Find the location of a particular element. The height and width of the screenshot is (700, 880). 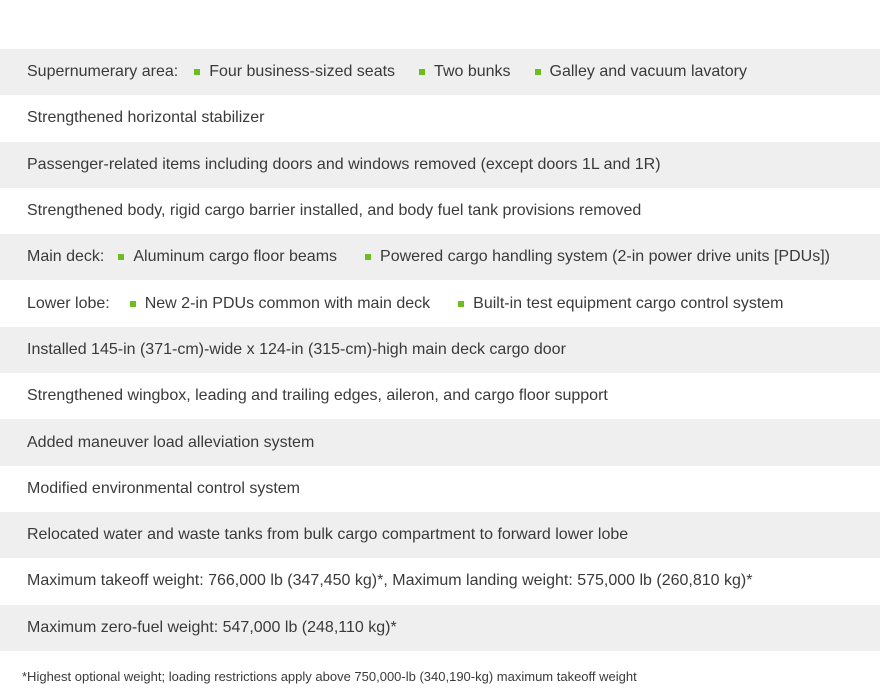

spec-row-text: Added maneuver load alleviation system is located at coordinates (171, 442).